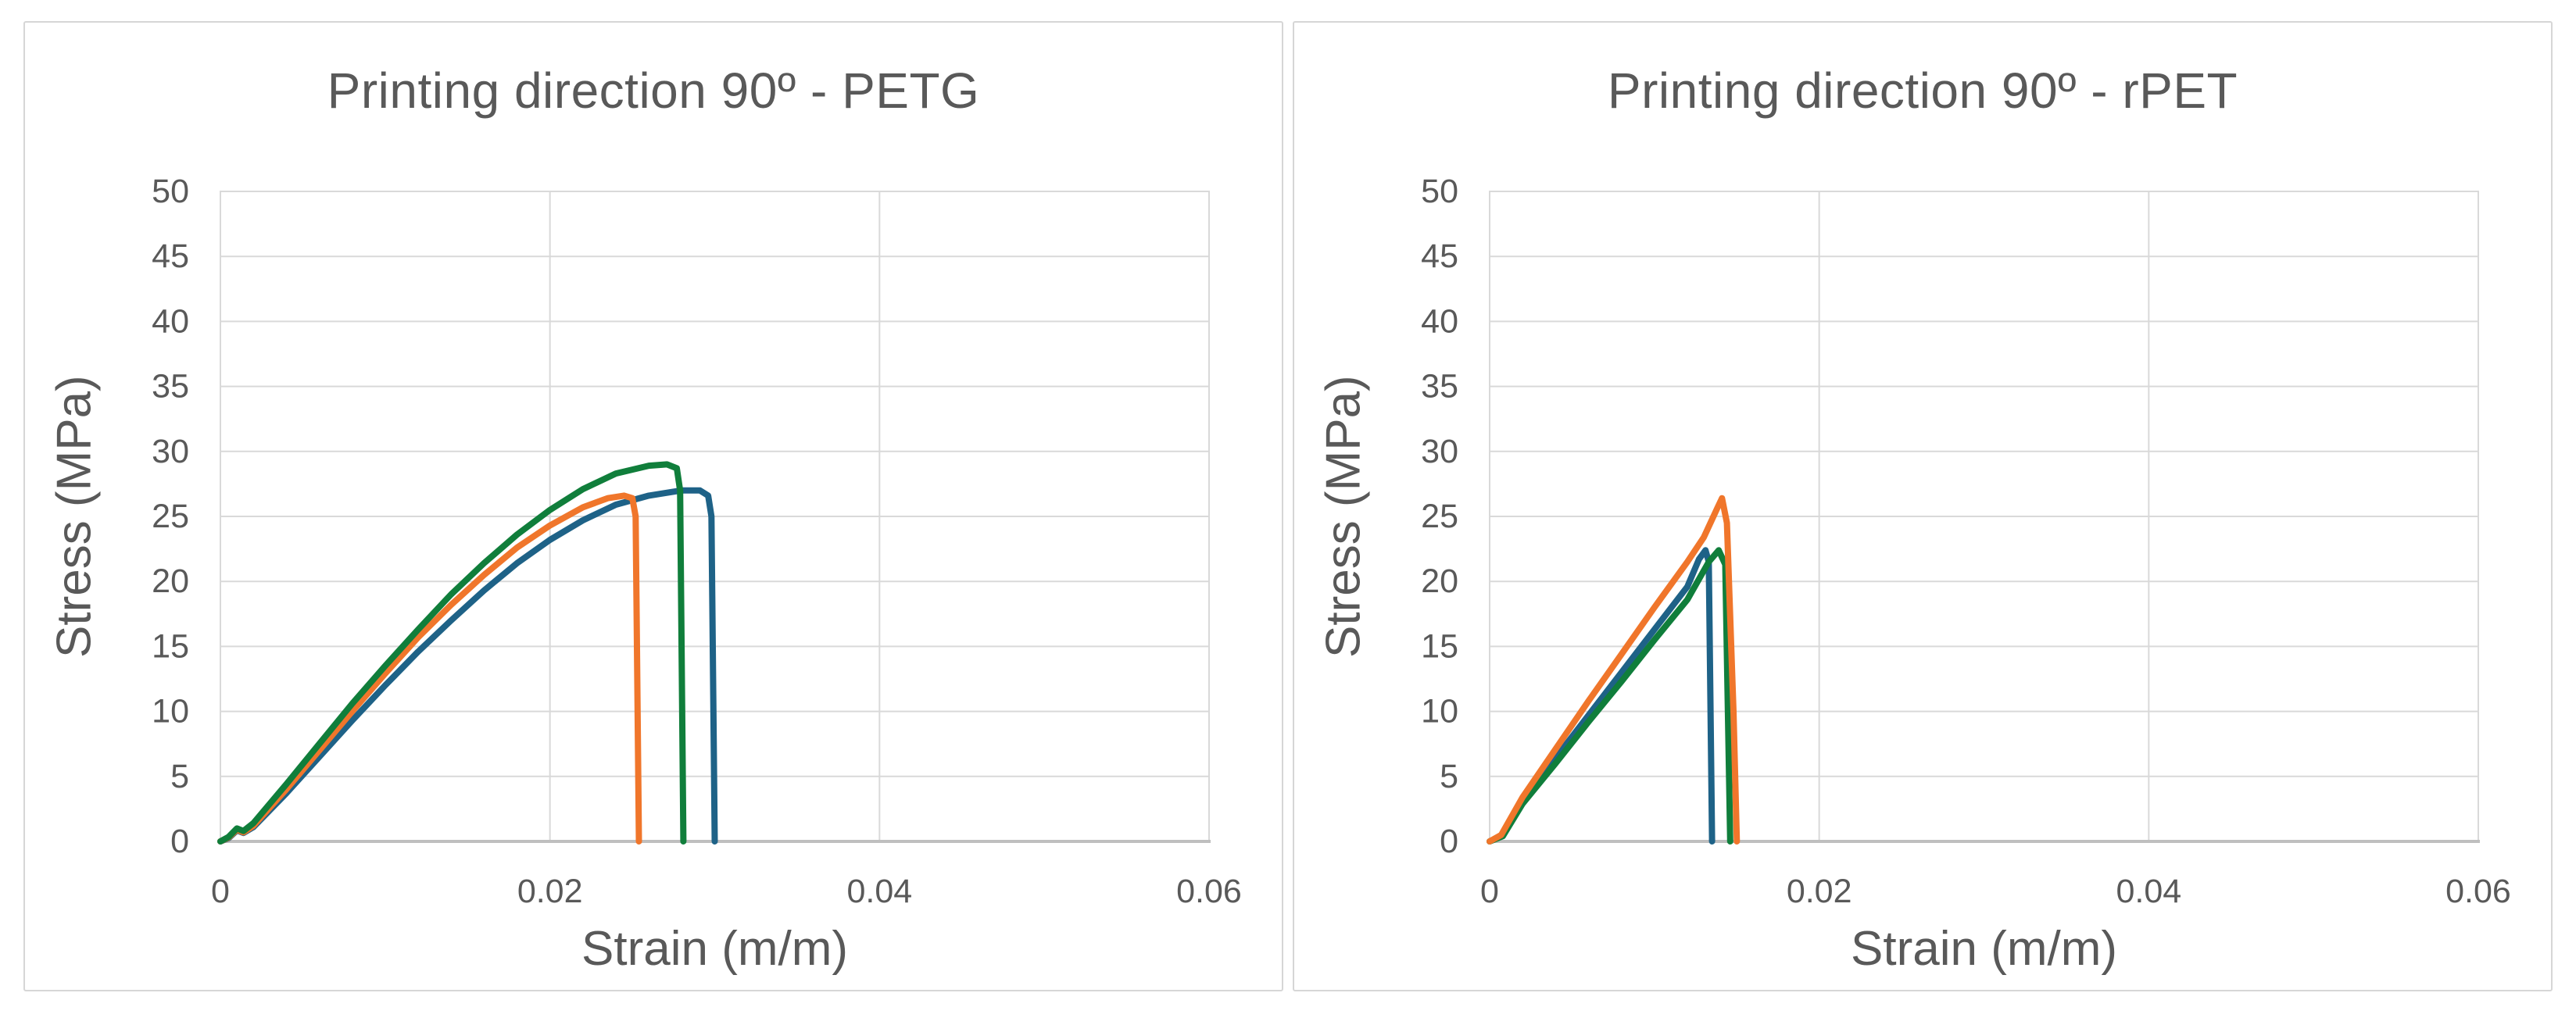 The width and height of the screenshot is (2576, 1025). What do you see at coordinates (653, 90) in the screenshot?
I see `chart-title-petg: Printing direction 90º - PETG` at bounding box center [653, 90].